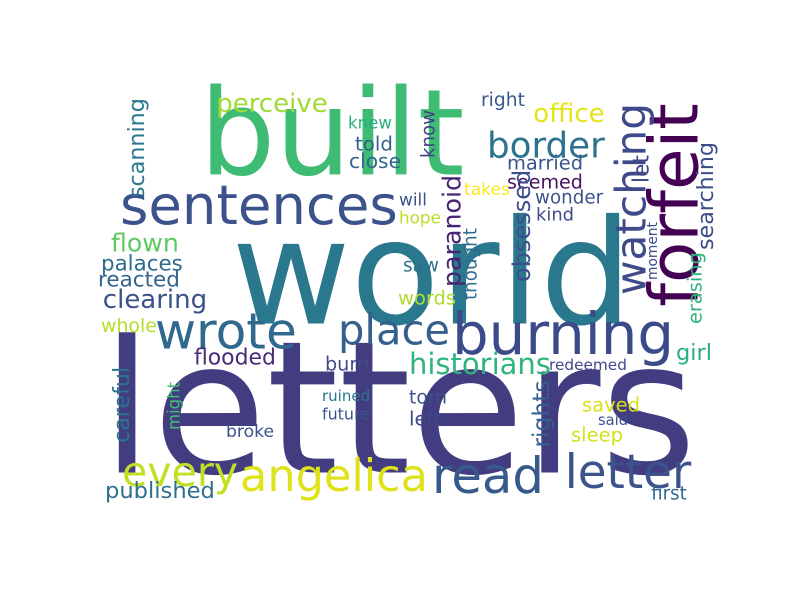 Image resolution: width=800 pixels, height=600 pixels. What do you see at coordinates (139, 280) in the screenshot?
I see `word-reacted: reacted` at bounding box center [139, 280].